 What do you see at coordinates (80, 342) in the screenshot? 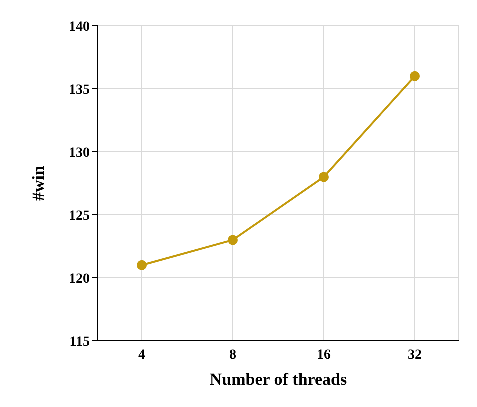
I see `y-tick-label: 115` at bounding box center [80, 342].